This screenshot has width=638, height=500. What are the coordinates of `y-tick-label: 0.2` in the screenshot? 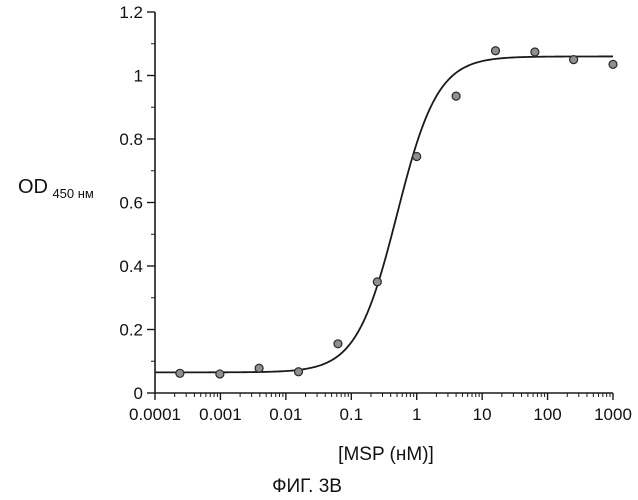 It's located at (131, 330).